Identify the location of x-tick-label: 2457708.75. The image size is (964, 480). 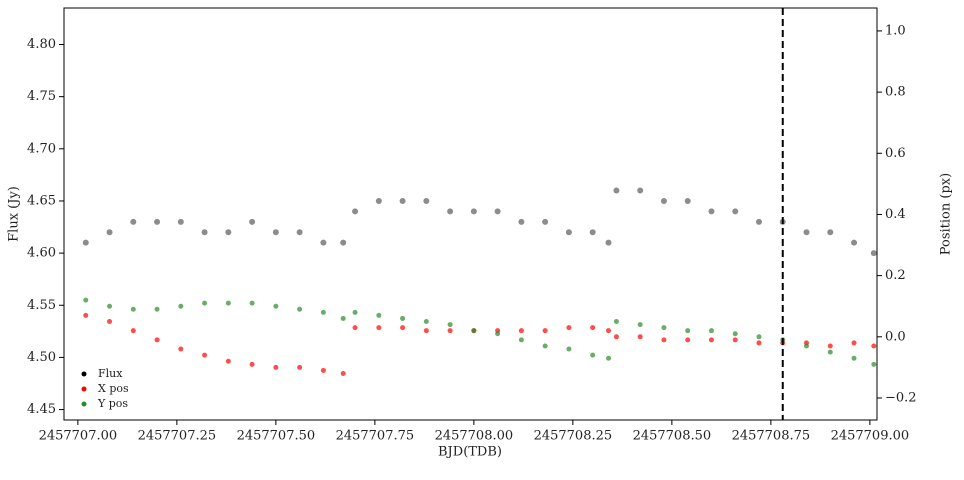
(771, 436).